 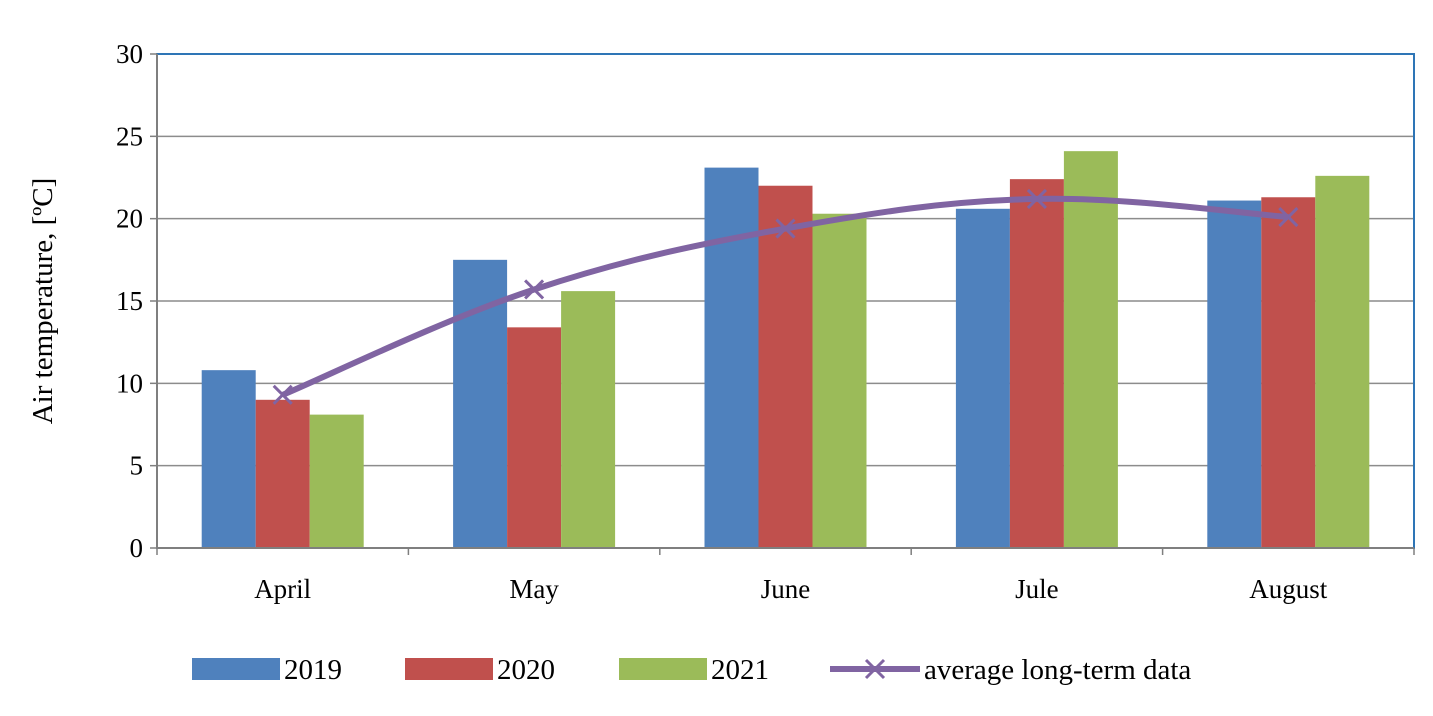 I want to click on bar-2020-Jule, so click(x=1036, y=363).